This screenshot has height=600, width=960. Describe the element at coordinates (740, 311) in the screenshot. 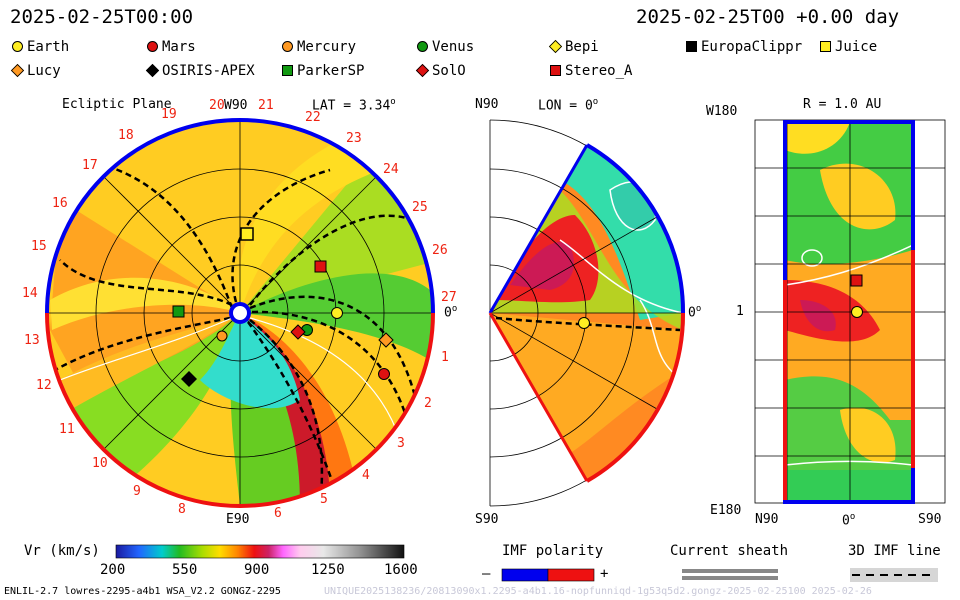

I see `radial-left-mid-label: 1` at that location.